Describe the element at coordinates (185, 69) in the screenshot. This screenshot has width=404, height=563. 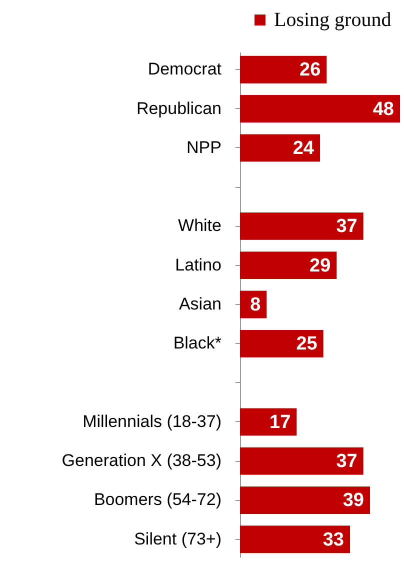
I see `y-tick-label: Democrat` at that location.